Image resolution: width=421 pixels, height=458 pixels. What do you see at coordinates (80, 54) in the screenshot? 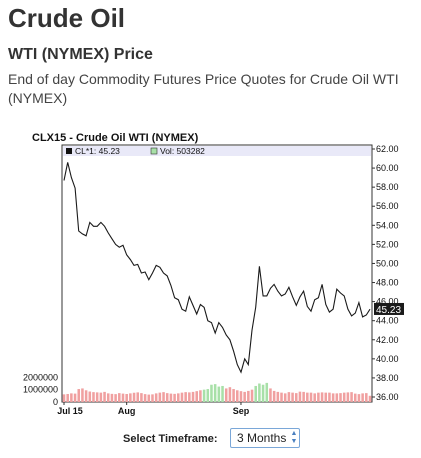
I see `page-subtitle: WTI (NYMEX) Price` at bounding box center [80, 54].